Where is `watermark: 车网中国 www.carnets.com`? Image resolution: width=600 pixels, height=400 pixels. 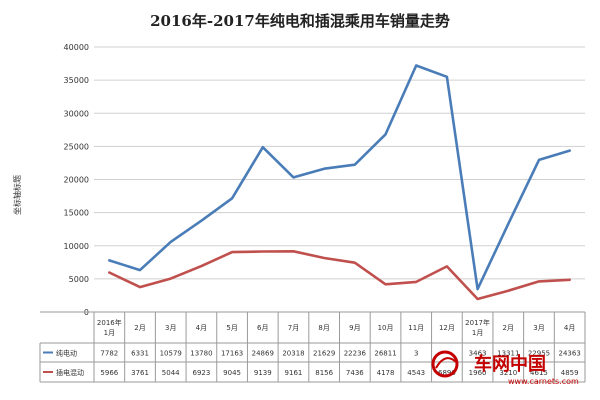
watermark: 车网中国 www.carnets.com is located at coordinates (505, 368).